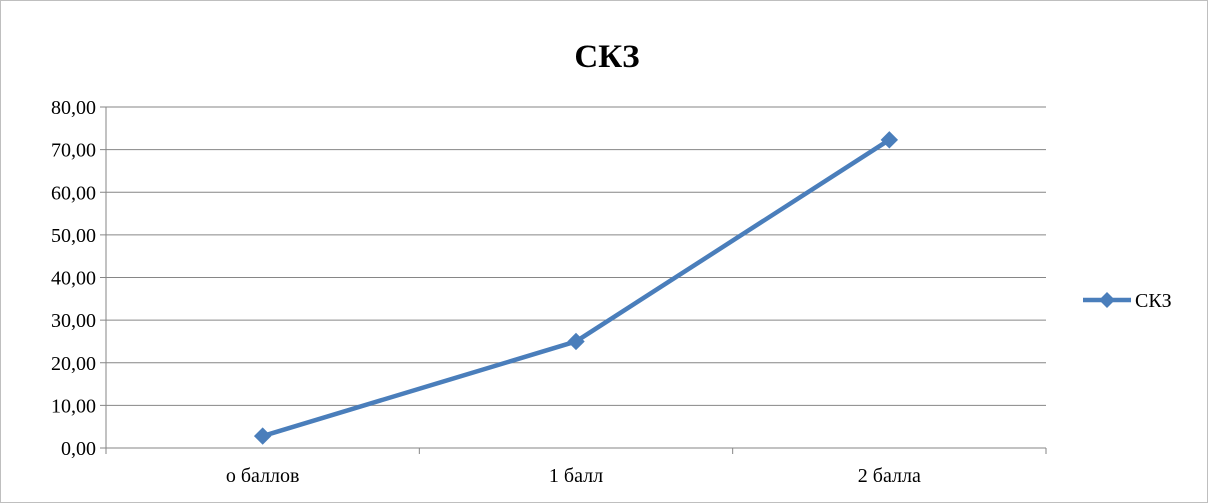 This screenshot has width=1208, height=504. Describe the element at coordinates (263, 476) in the screenshot. I see `x-tick-label: о баллов` at that location.